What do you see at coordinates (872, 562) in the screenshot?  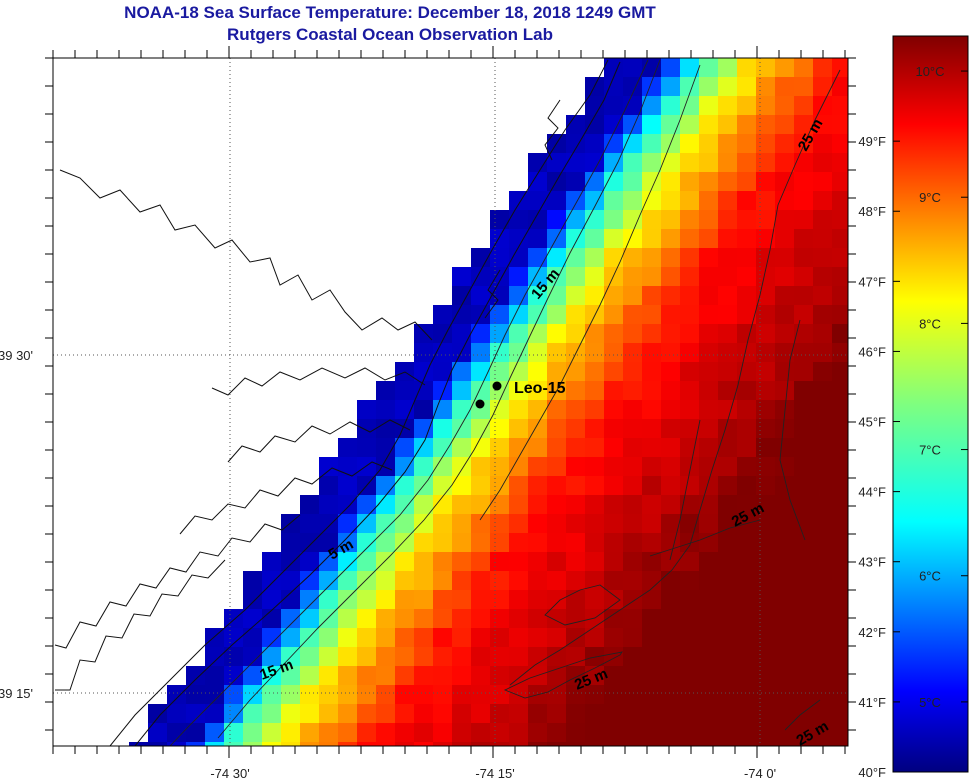 I see `colorbar-f-label: 43°F` at bounding box center [872, 562].